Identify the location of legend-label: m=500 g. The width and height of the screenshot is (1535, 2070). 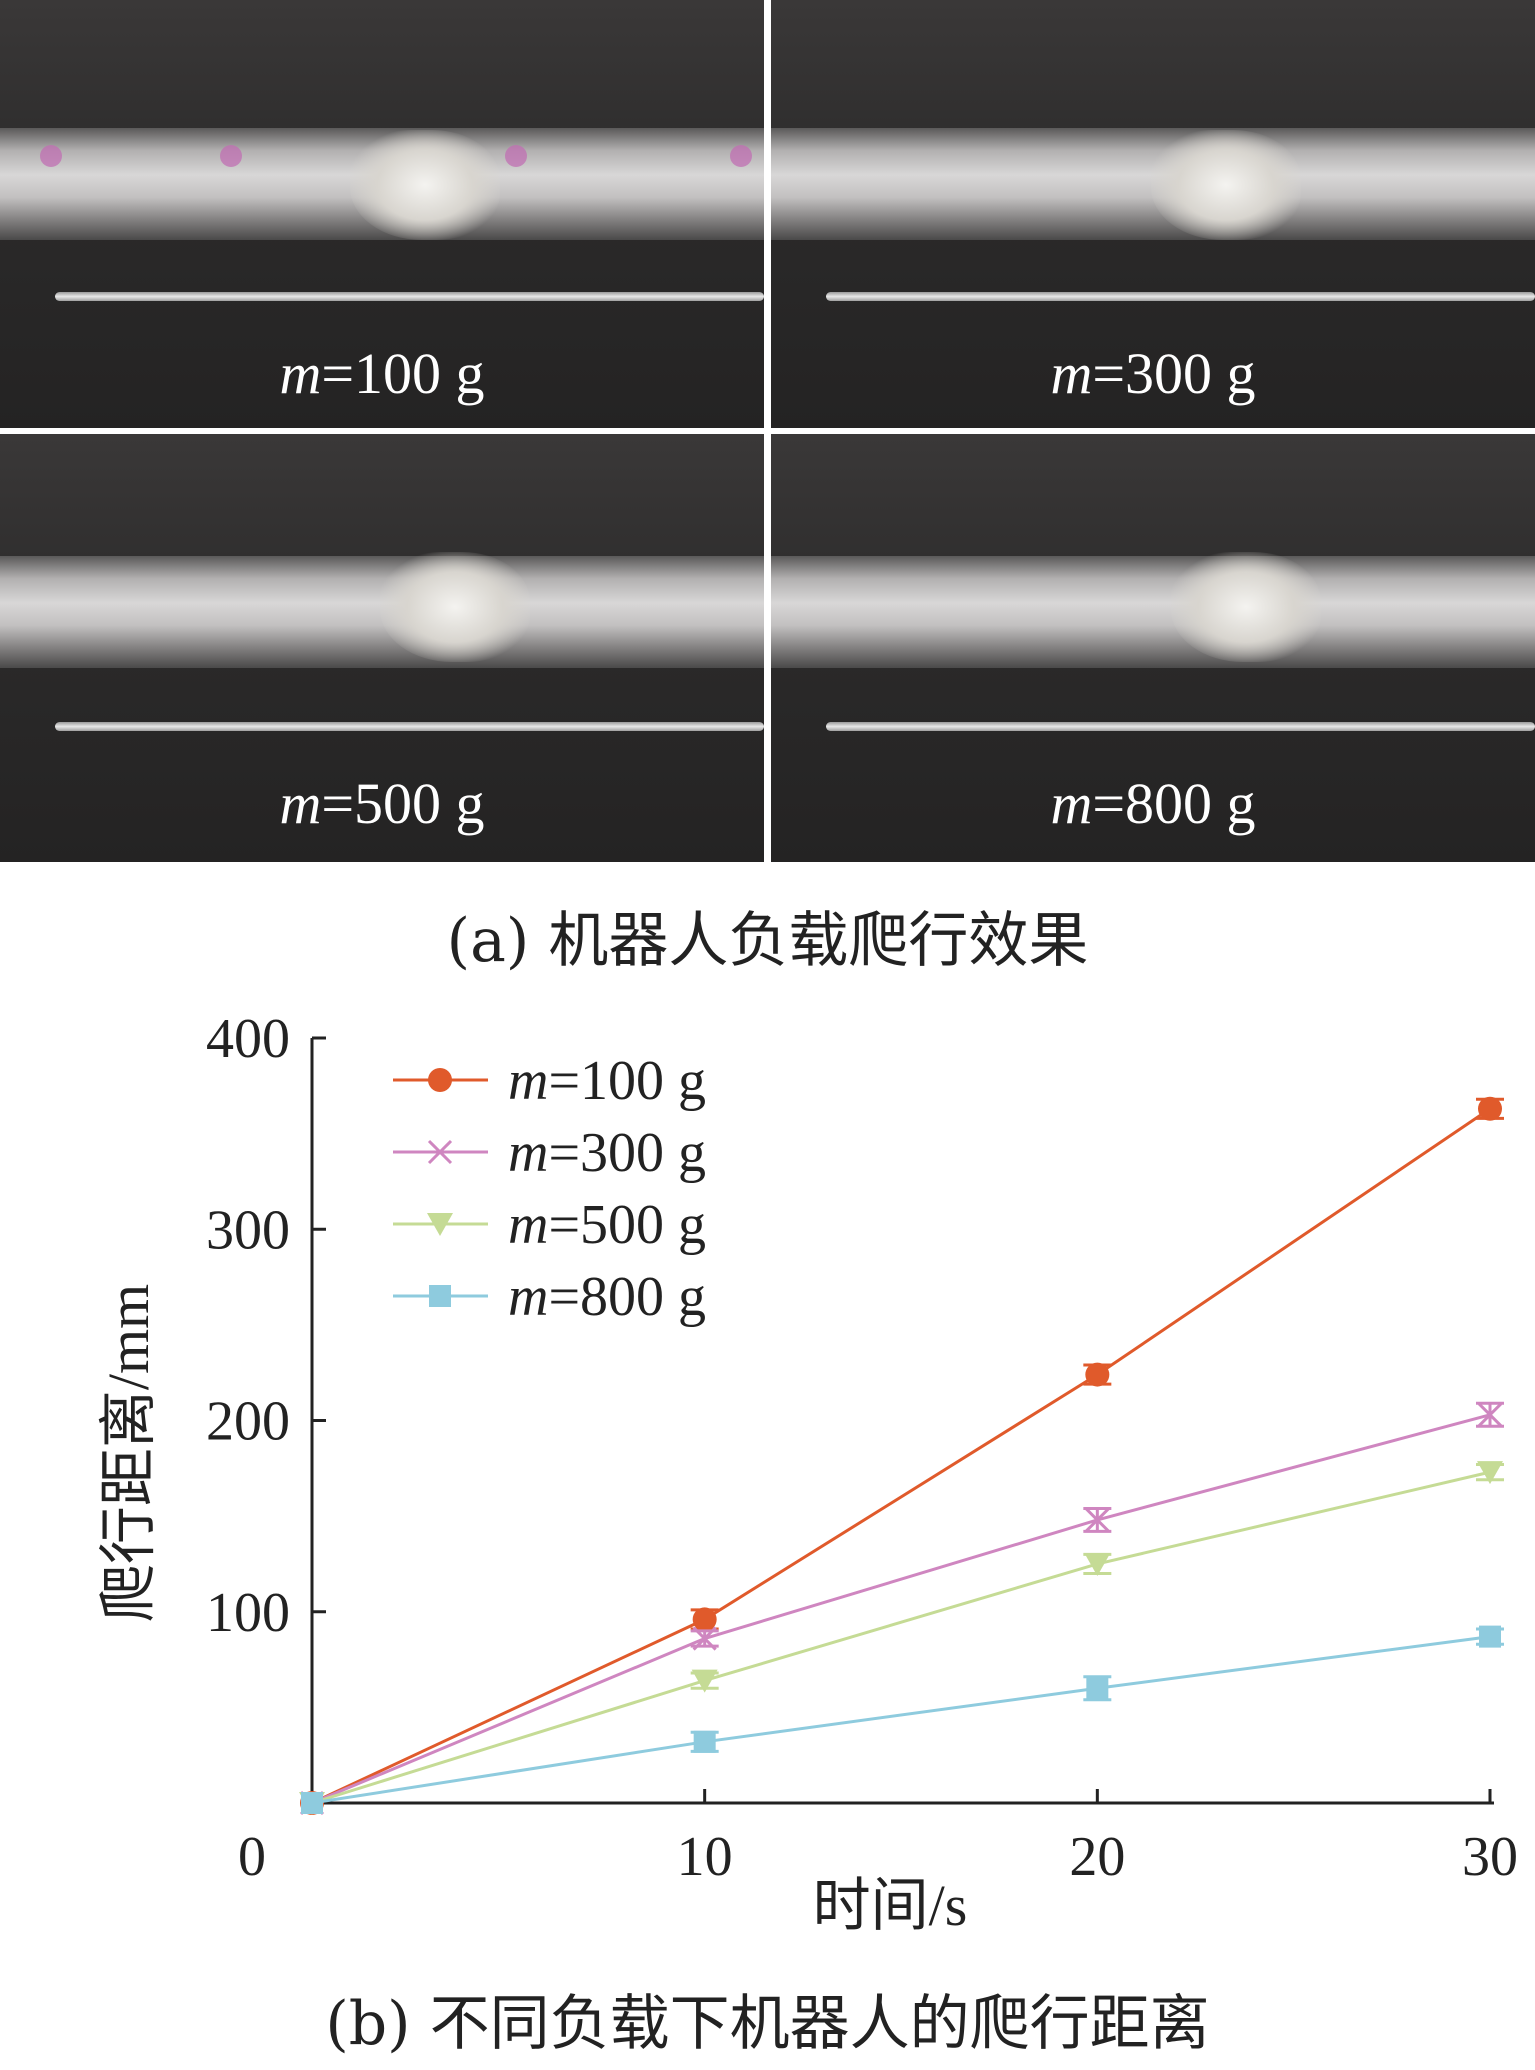
(607, 1225).